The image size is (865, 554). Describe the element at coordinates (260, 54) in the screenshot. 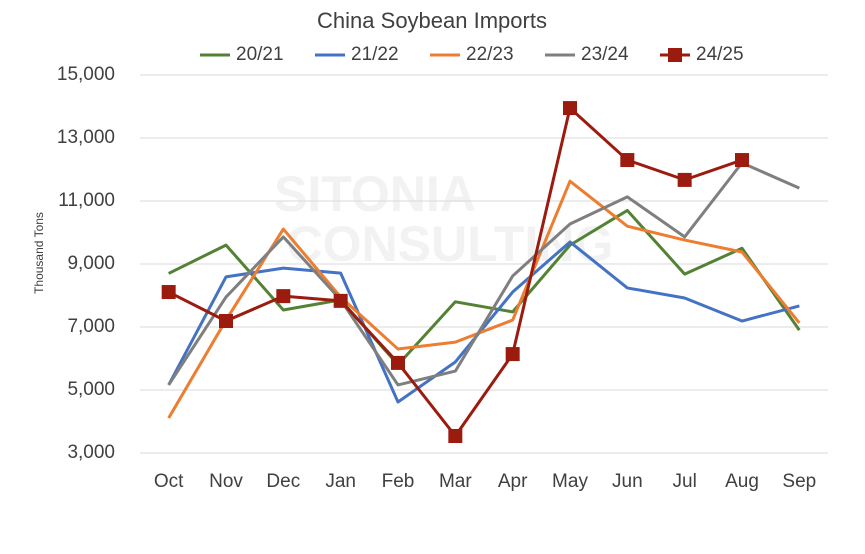

I see `legend-label: 20/21` at that location.